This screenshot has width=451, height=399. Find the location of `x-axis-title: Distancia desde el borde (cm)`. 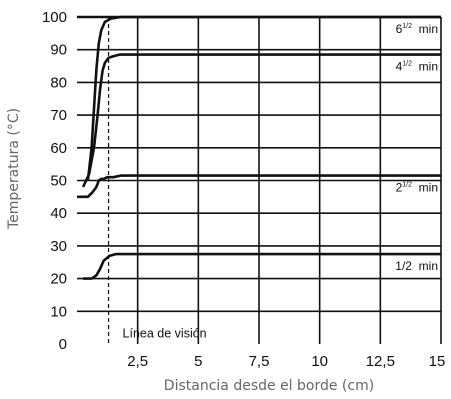

x-axis-title: Distancia desde el borde (cm) is located at coordinates (269, 386).